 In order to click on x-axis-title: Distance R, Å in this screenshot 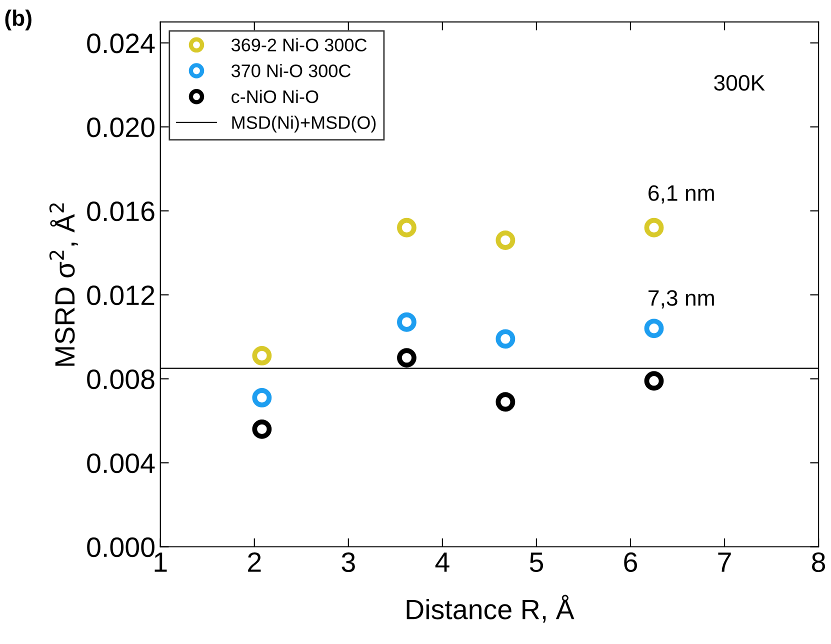, I will do `click(490, 608)`.